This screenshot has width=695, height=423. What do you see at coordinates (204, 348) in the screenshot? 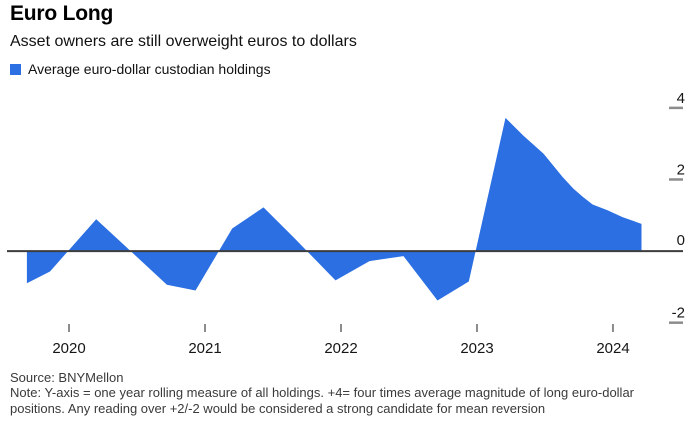
I see `x-axis-label: 2021` at bounding box center [204, 348].